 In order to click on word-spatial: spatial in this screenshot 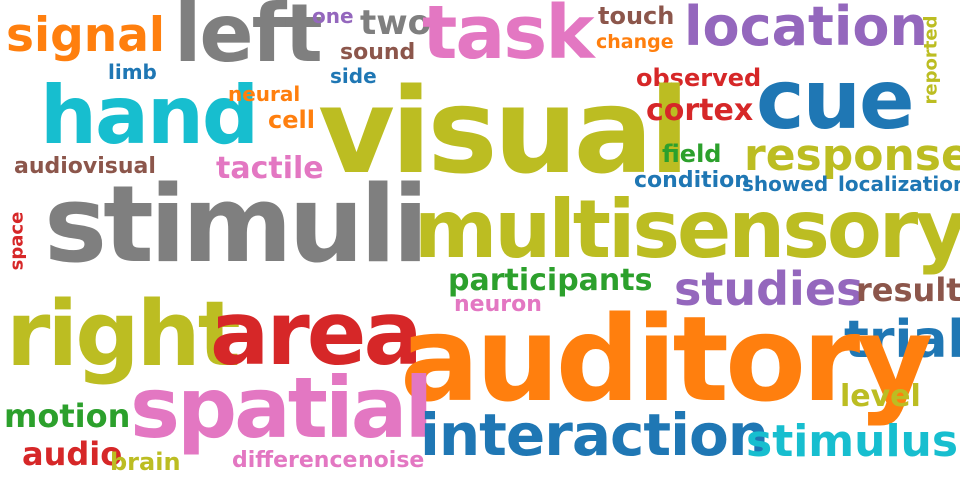, I will do `click(281, 408)`.